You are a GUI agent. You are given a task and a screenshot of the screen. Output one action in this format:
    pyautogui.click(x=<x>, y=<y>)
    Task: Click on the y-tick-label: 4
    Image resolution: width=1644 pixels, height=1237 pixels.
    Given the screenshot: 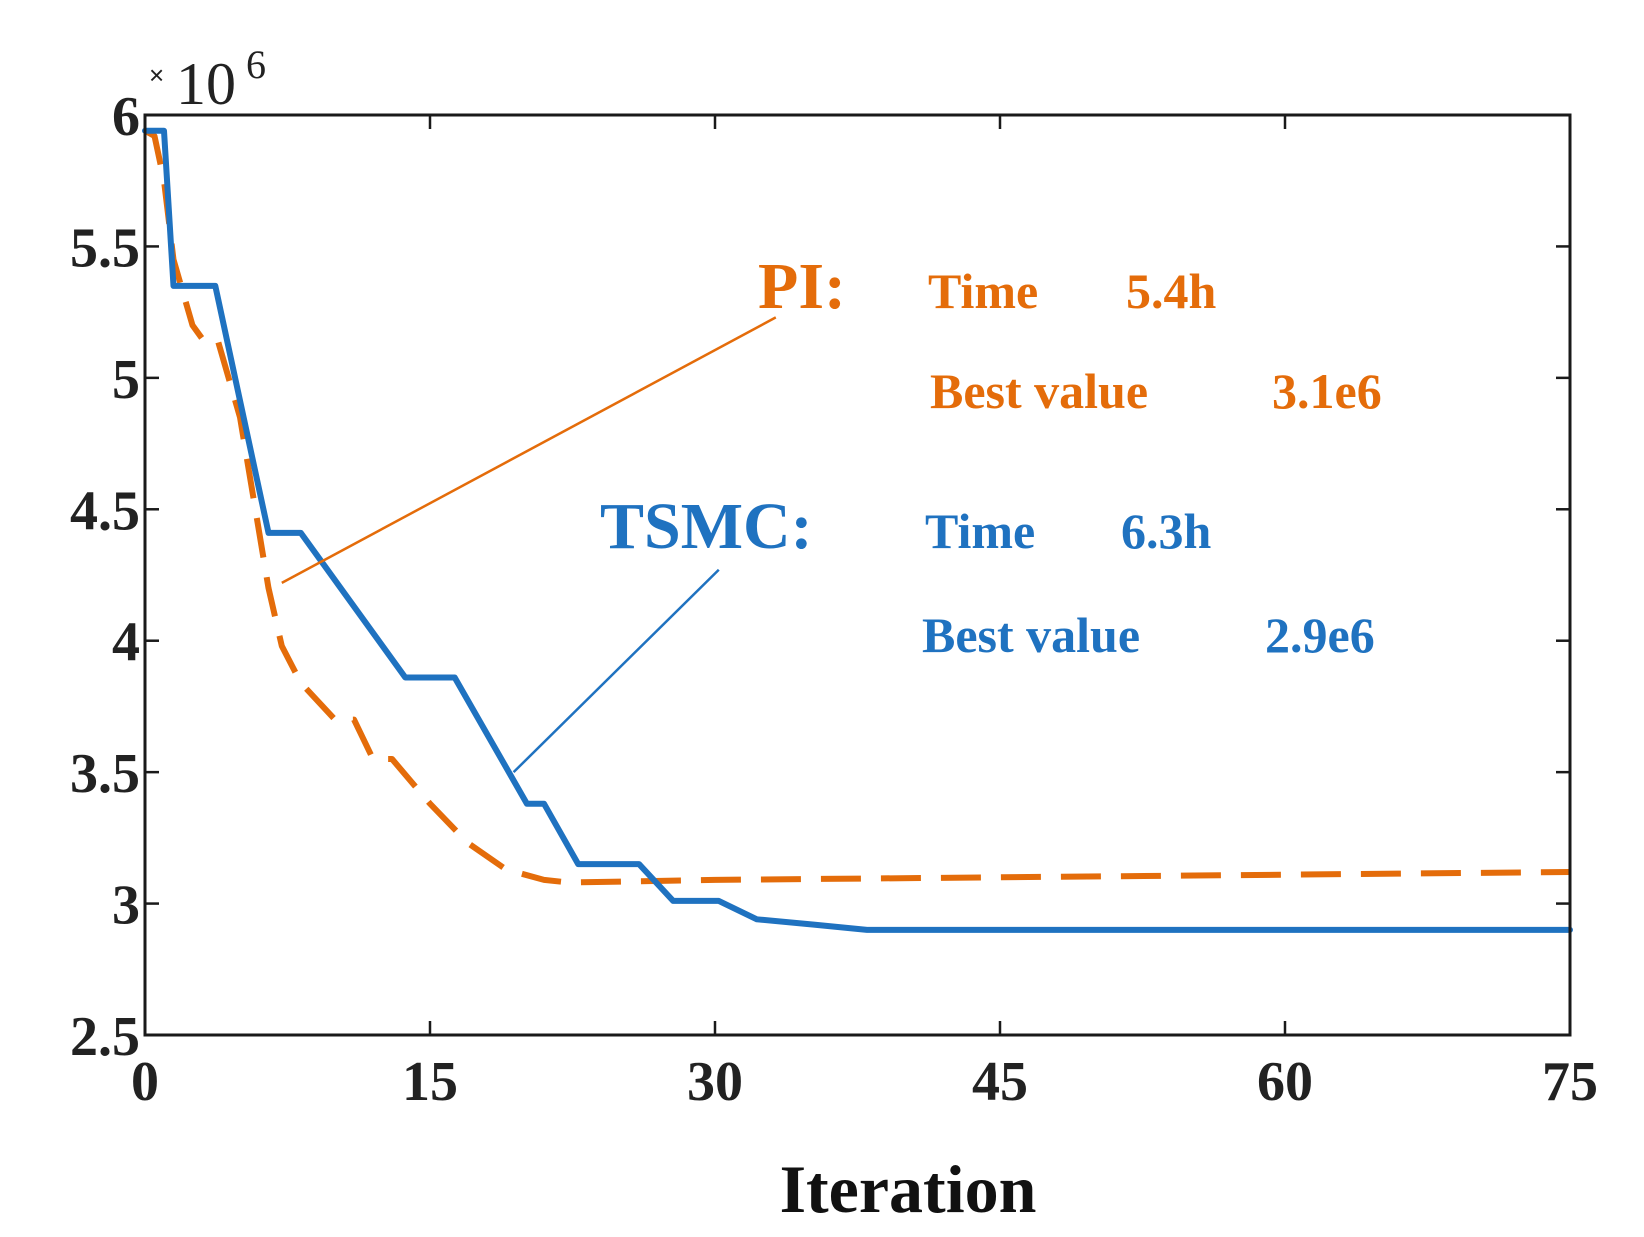 What is the action you would take?
    pyautogui.click(x=126, y=643)
    